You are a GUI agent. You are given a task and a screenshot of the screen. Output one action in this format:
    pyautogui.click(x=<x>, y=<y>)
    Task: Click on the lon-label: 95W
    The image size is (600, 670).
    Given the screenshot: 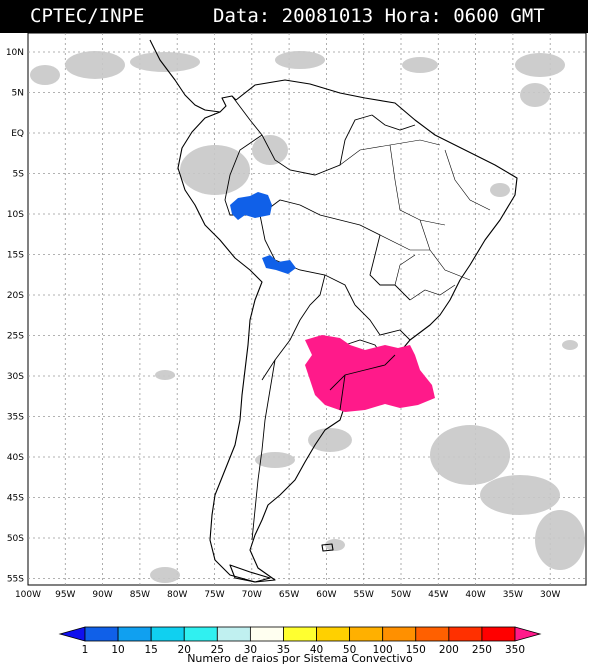 What is the action you would take?
    pyautogui.click(x=65, y=595)
    